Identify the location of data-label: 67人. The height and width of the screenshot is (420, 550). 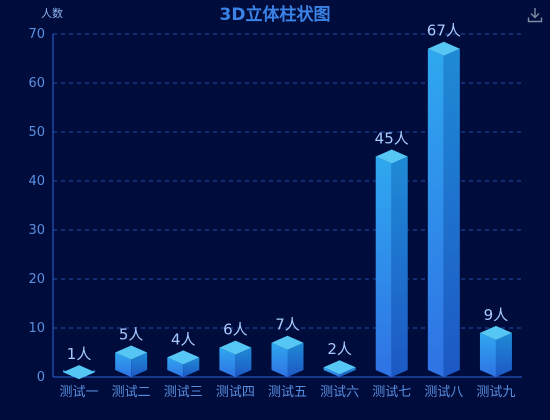
(444, 31).